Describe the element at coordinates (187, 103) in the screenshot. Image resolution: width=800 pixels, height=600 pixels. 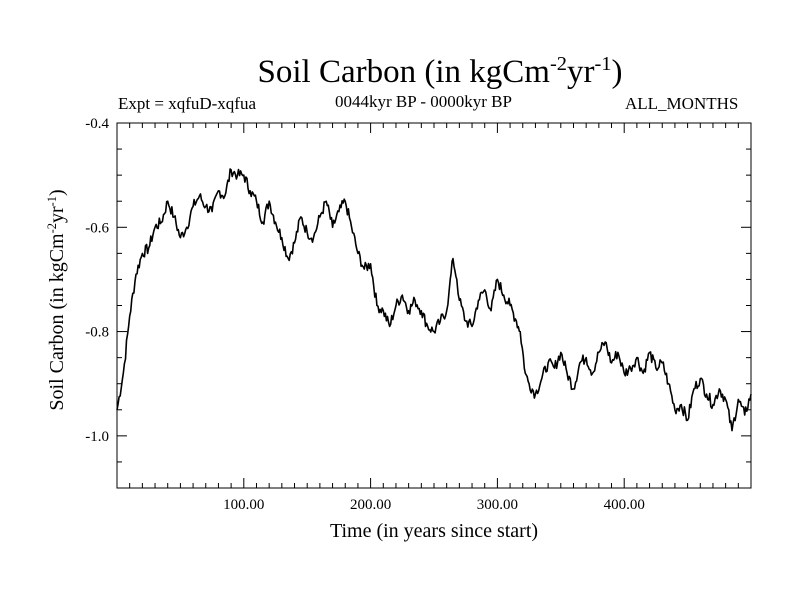
I see `experiment-label: Expt = xqfuD-xqfua` at that location.